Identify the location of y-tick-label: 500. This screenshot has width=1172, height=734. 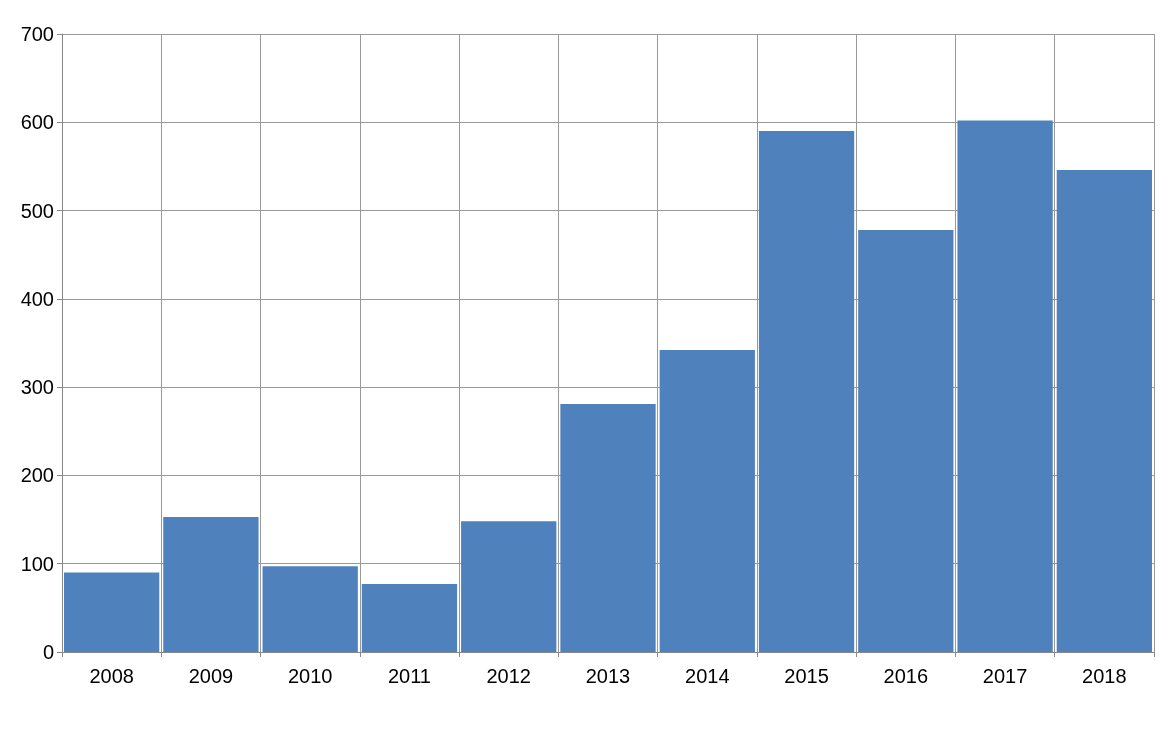
(37, 210).